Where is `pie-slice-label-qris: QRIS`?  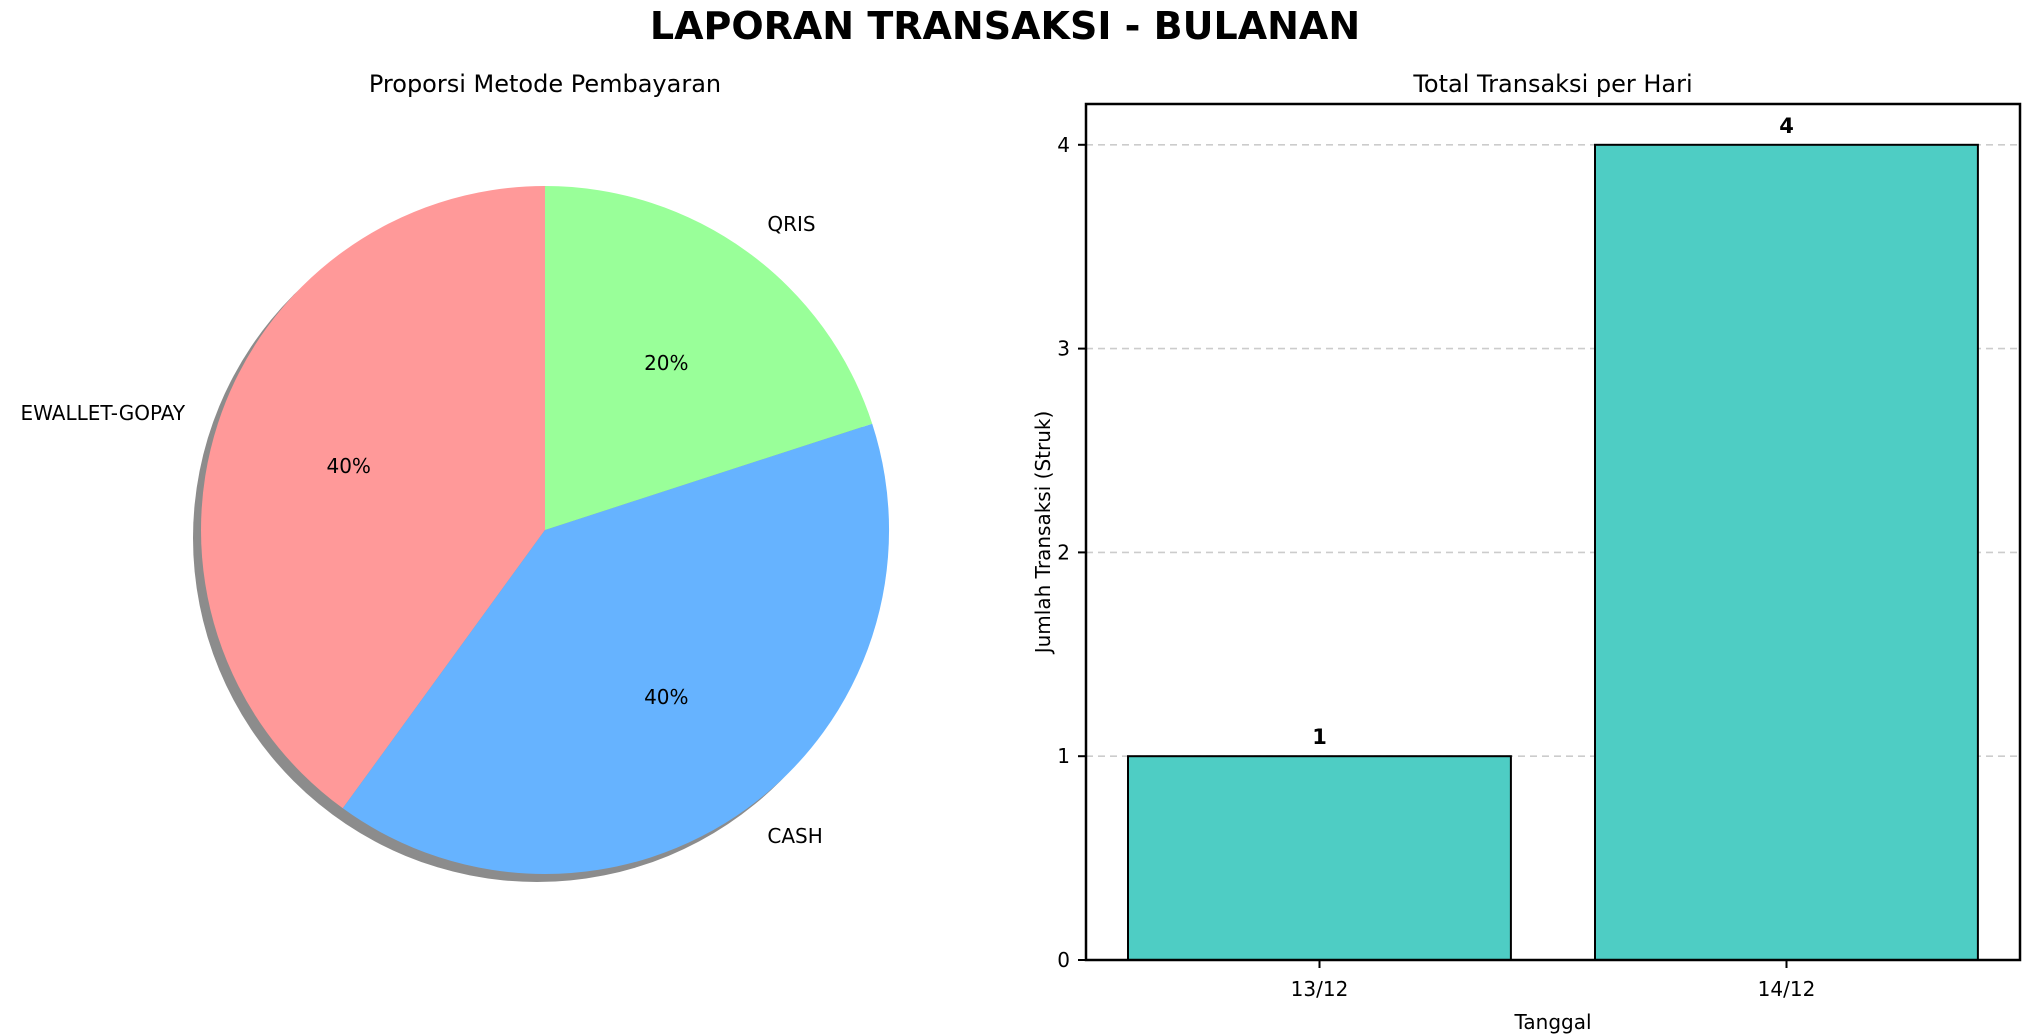 pie-slice-label-qris: QRIS is located at coordinates (791, 224).